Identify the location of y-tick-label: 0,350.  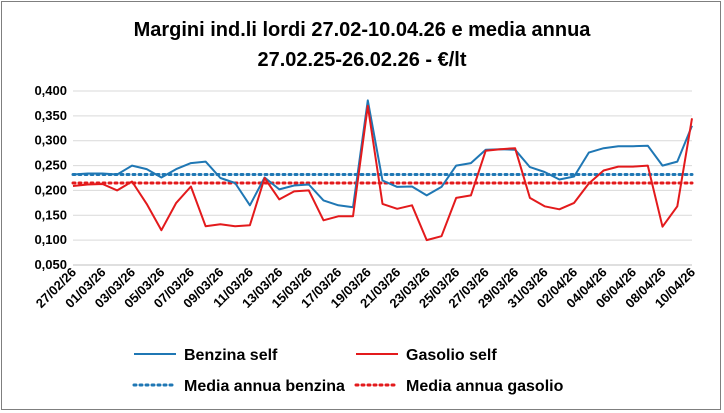
(50, 115).